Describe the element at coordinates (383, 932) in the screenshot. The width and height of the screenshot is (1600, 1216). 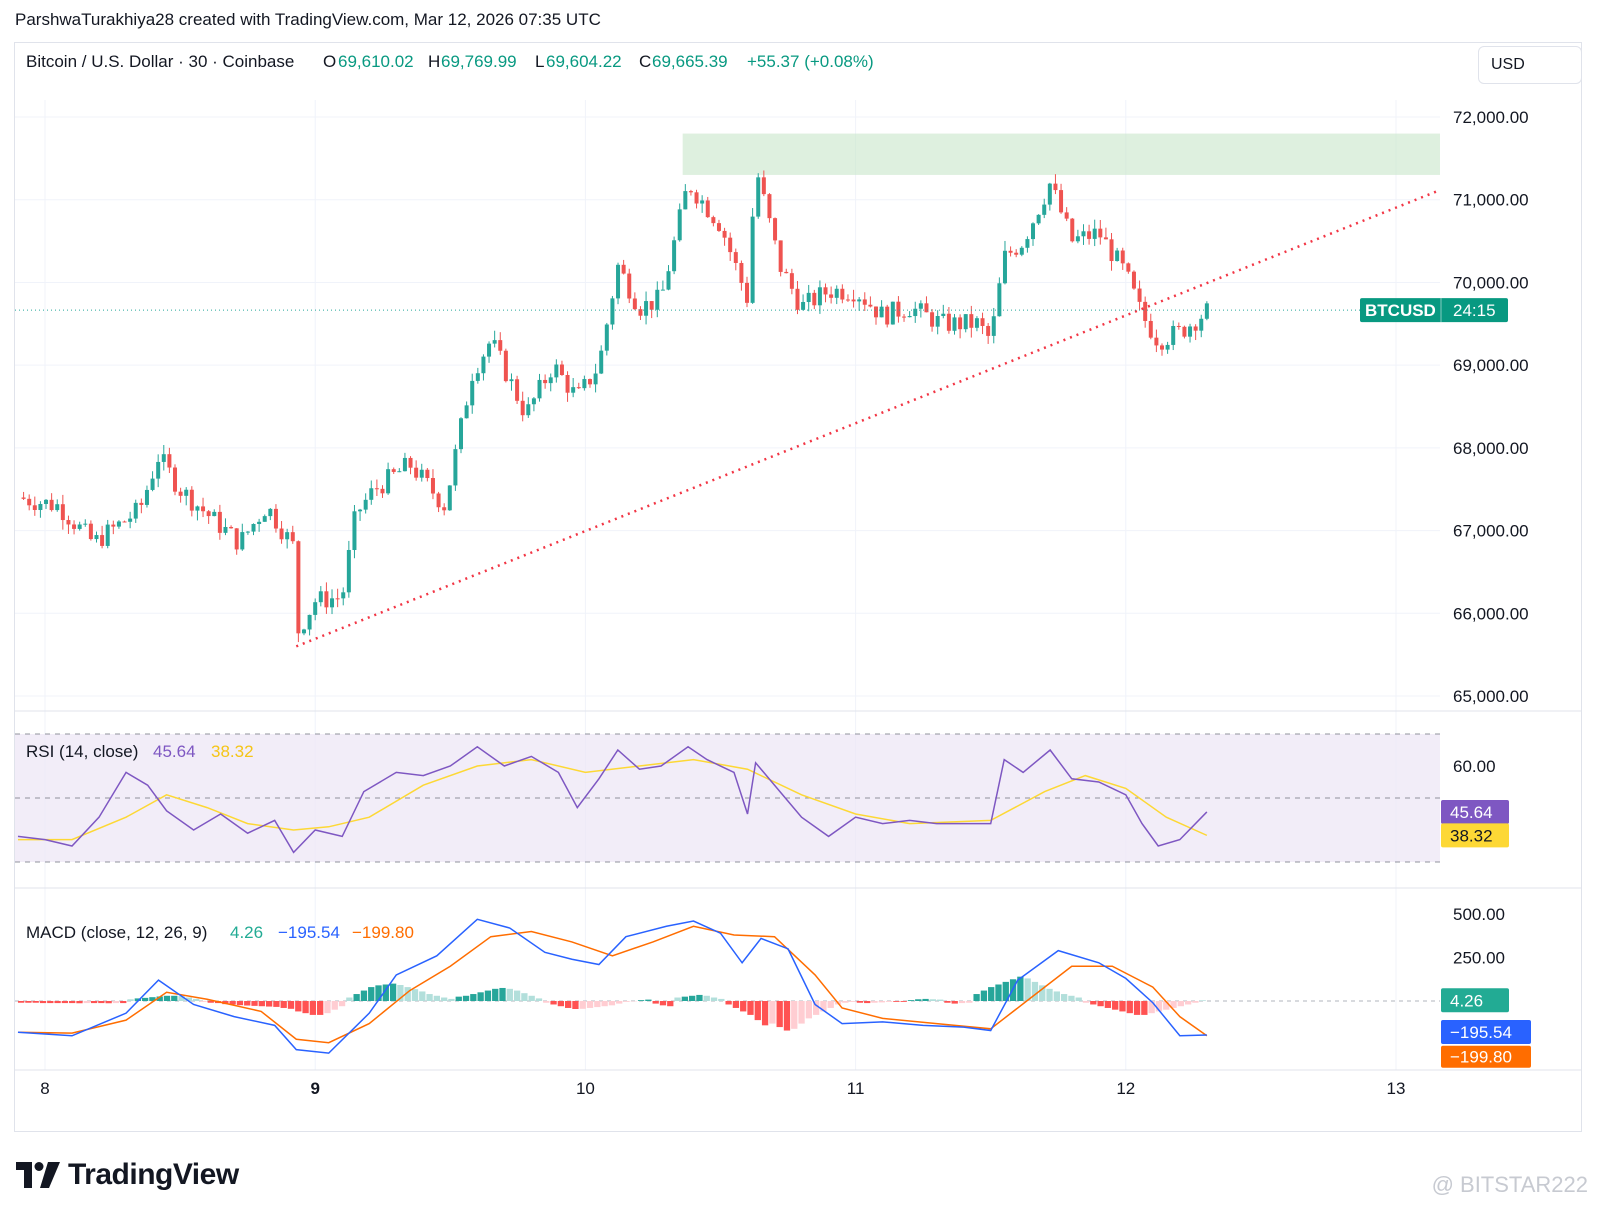
I see `signal-value: −199.80` at that location.